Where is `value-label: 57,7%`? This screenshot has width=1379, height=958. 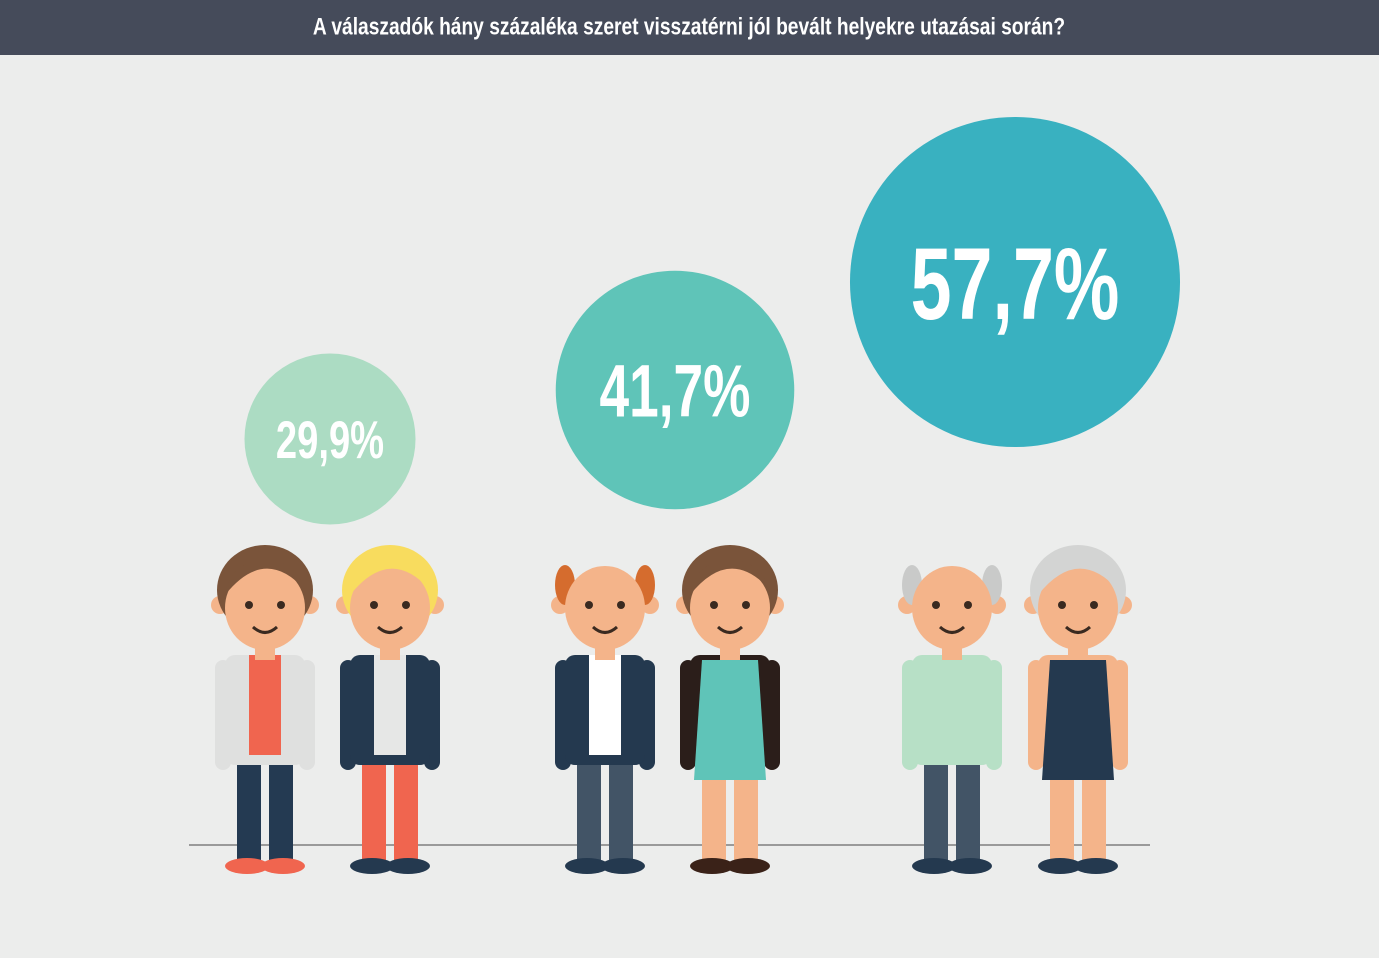 value-label: 57,7% is located at coordinates (1015, 283).